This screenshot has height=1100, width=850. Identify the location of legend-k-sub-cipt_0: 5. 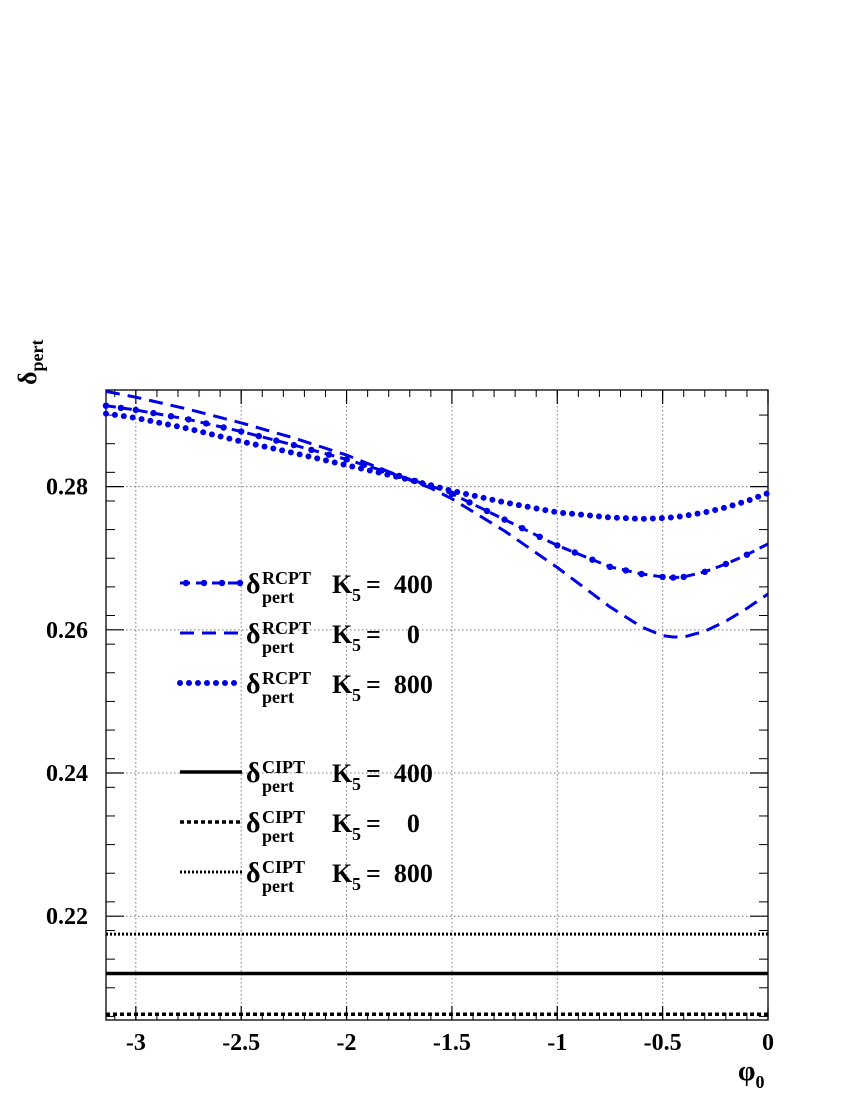
(356, 834).